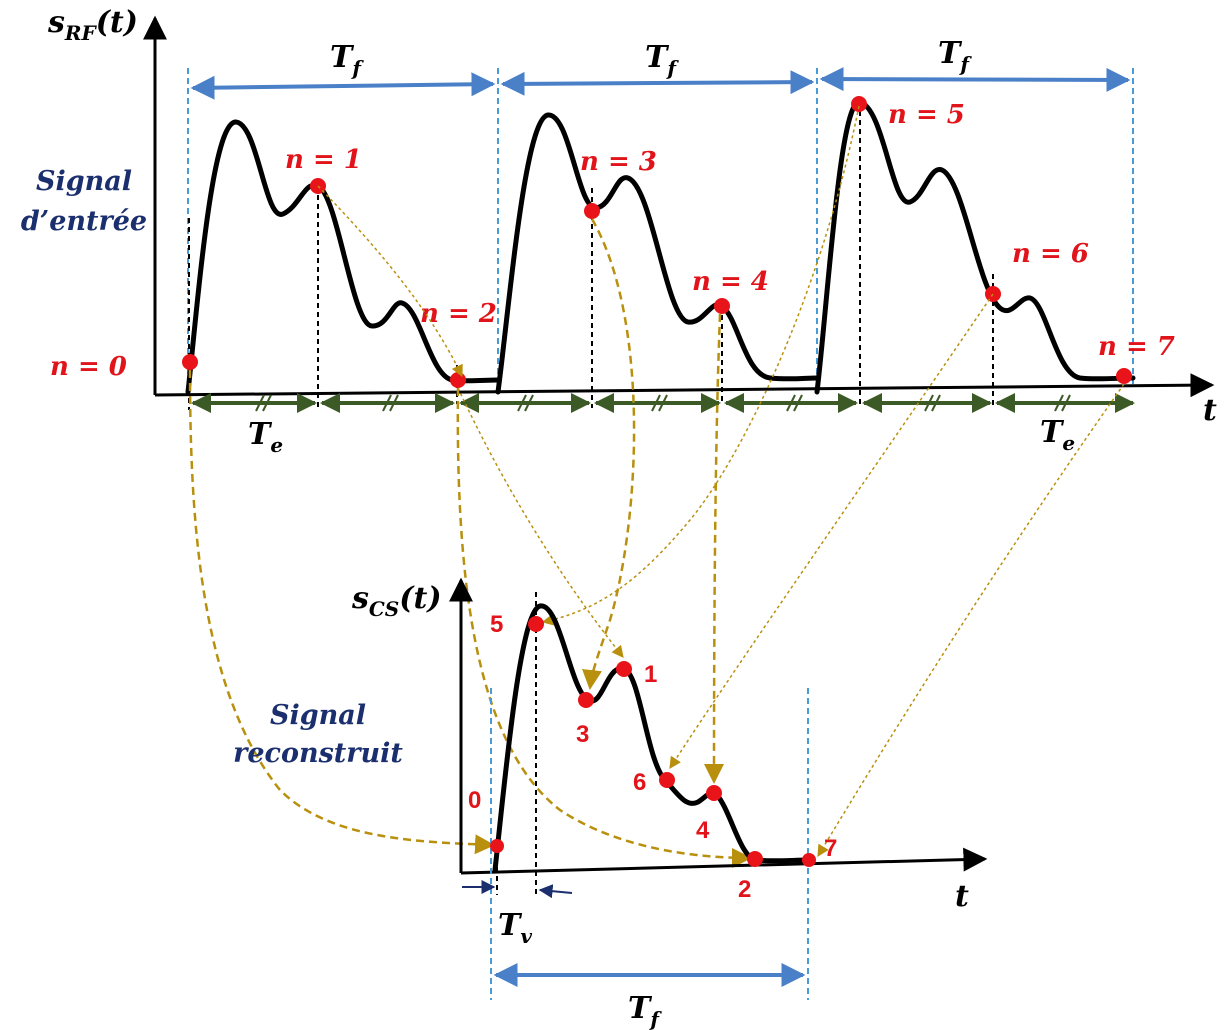  What do you see at coordinates (645, 1010) in the screenshot?
I see `reconstructed-frame-period-label: Tf` at bounding box center [645, 1010].